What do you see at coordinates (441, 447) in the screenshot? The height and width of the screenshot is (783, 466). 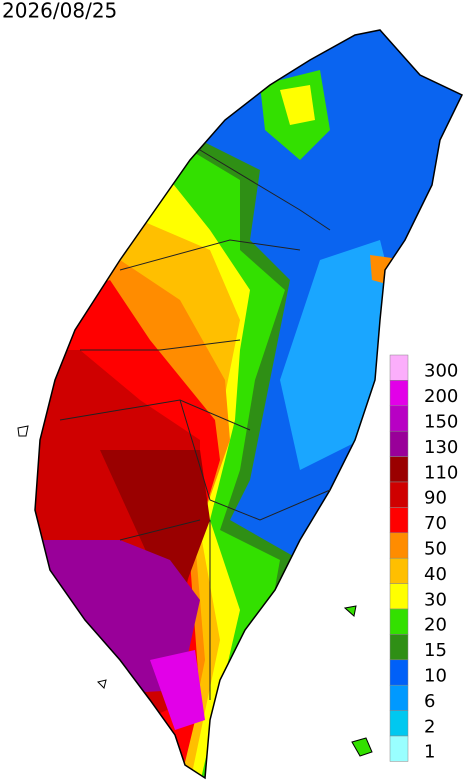 I see `legend-label: 130` at bounding box center [441, 447].